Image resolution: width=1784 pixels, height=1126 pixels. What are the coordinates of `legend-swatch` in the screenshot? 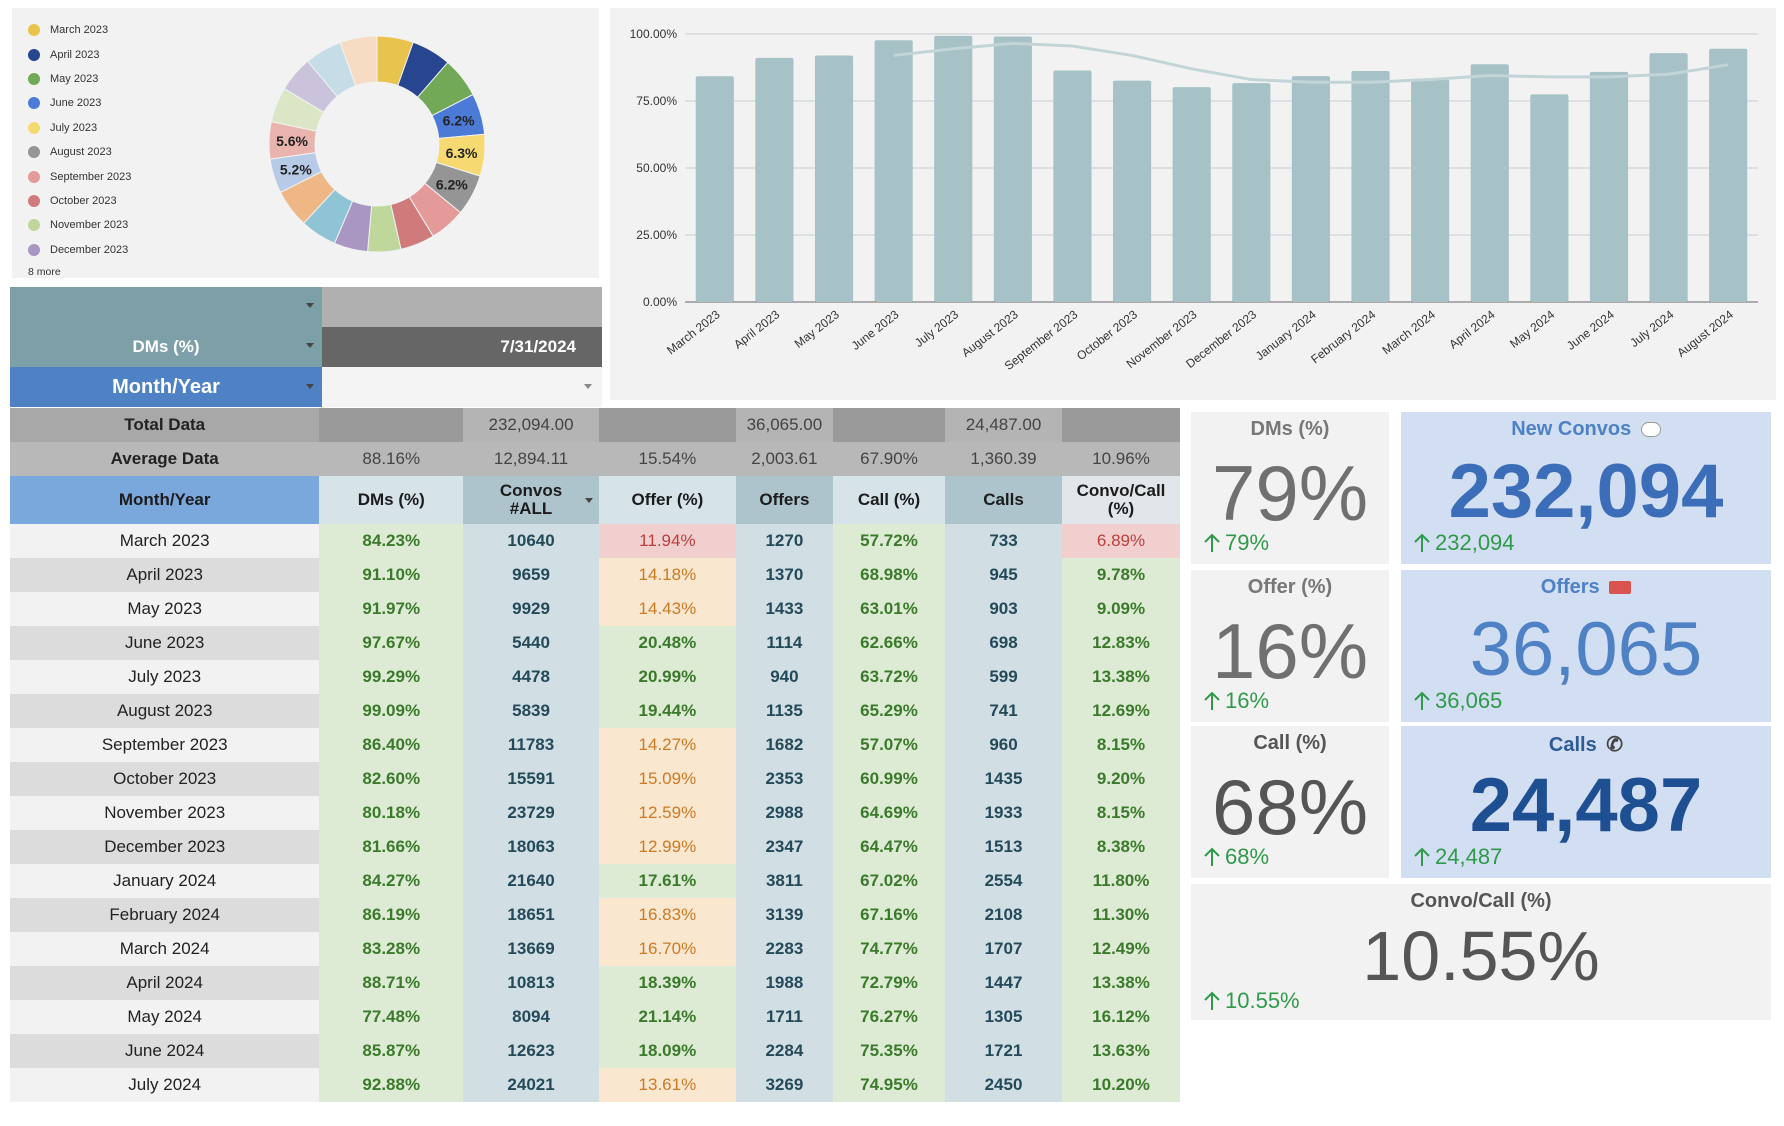 It's located at (34, 54).